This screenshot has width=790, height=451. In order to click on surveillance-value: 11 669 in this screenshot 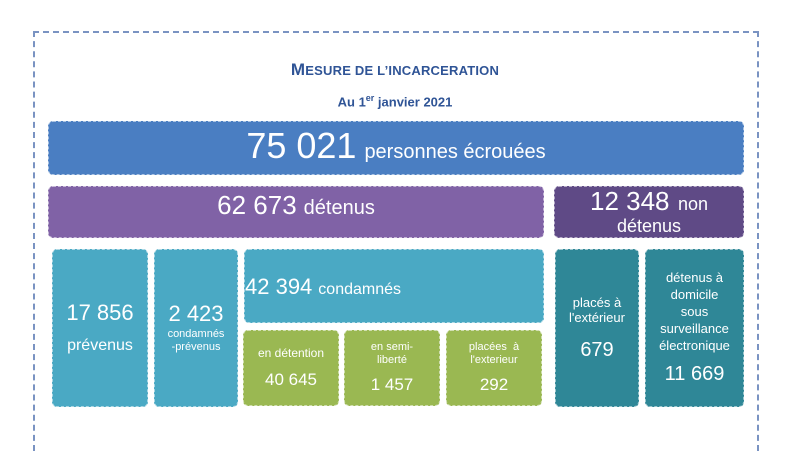, I will do `click(694, 373)`.